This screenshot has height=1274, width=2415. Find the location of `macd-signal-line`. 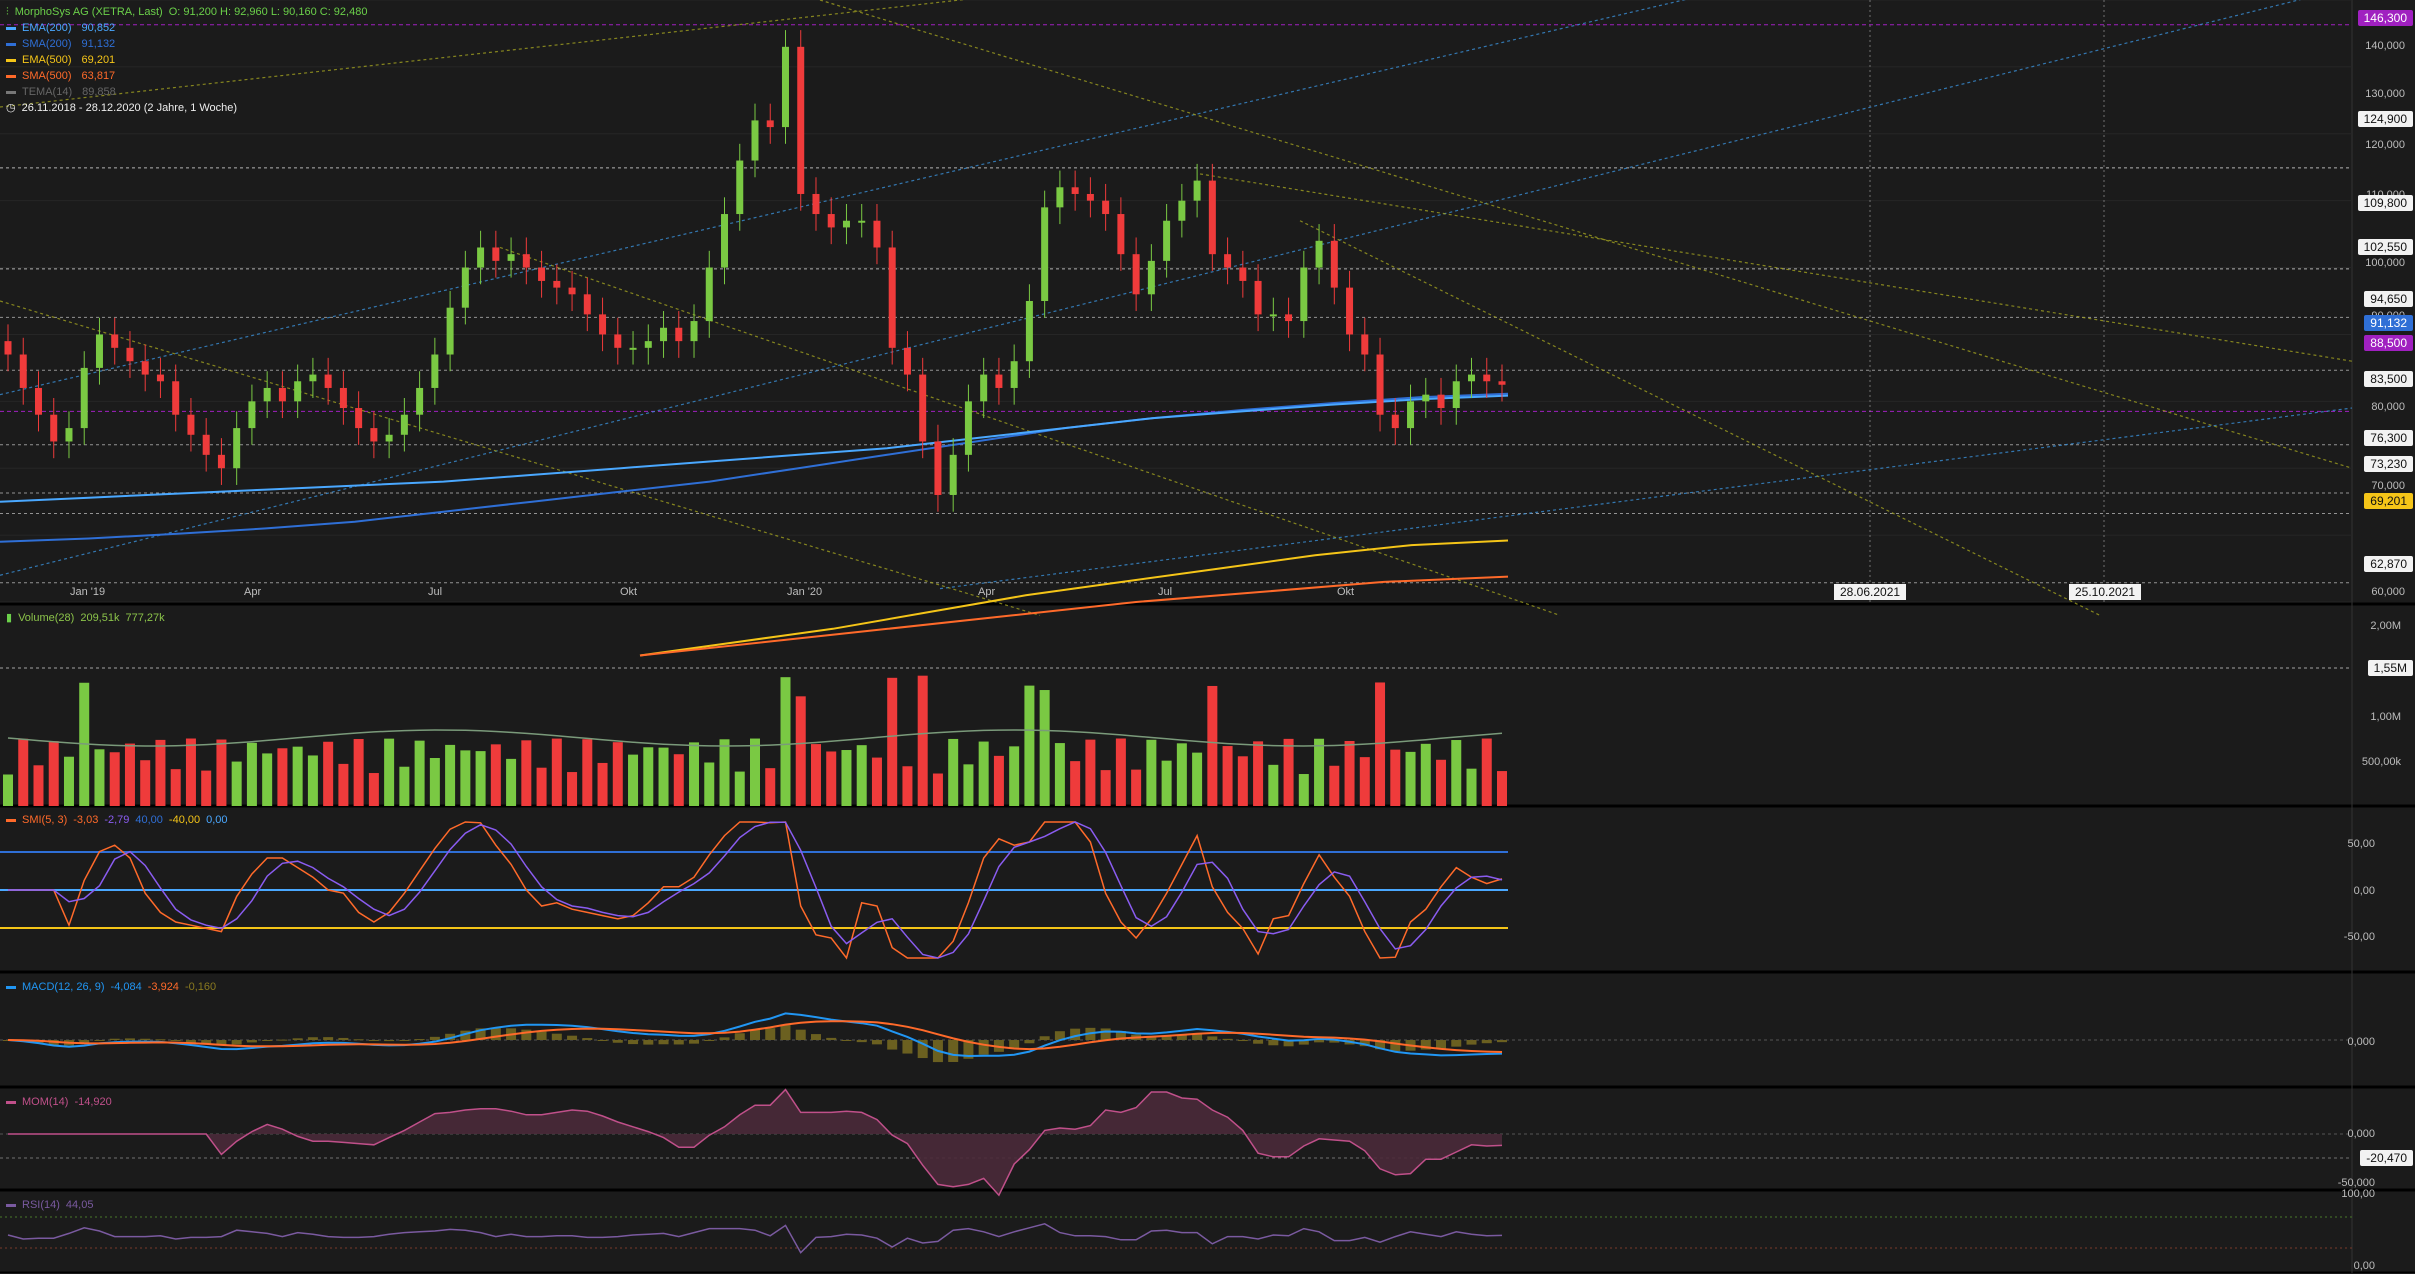

macd-signal-line is located at coordinates (755, 1036).